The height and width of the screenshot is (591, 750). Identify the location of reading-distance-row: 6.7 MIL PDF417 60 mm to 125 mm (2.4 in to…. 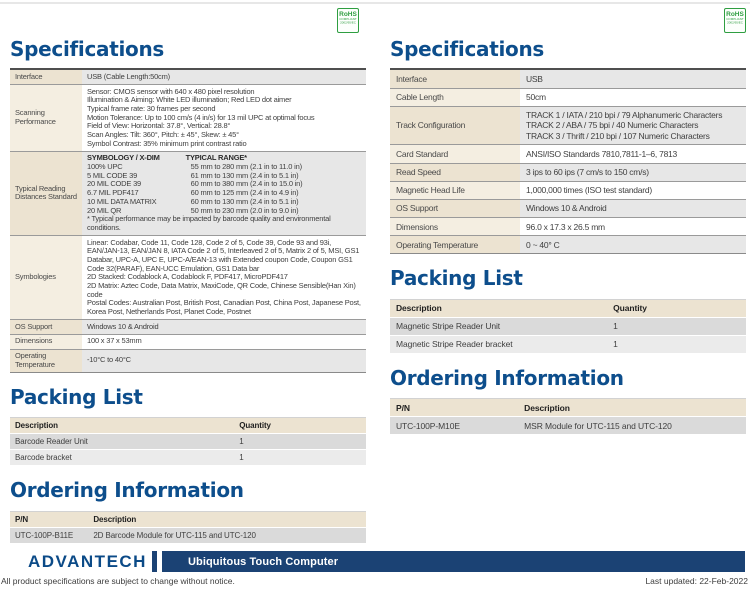
(224, 193).